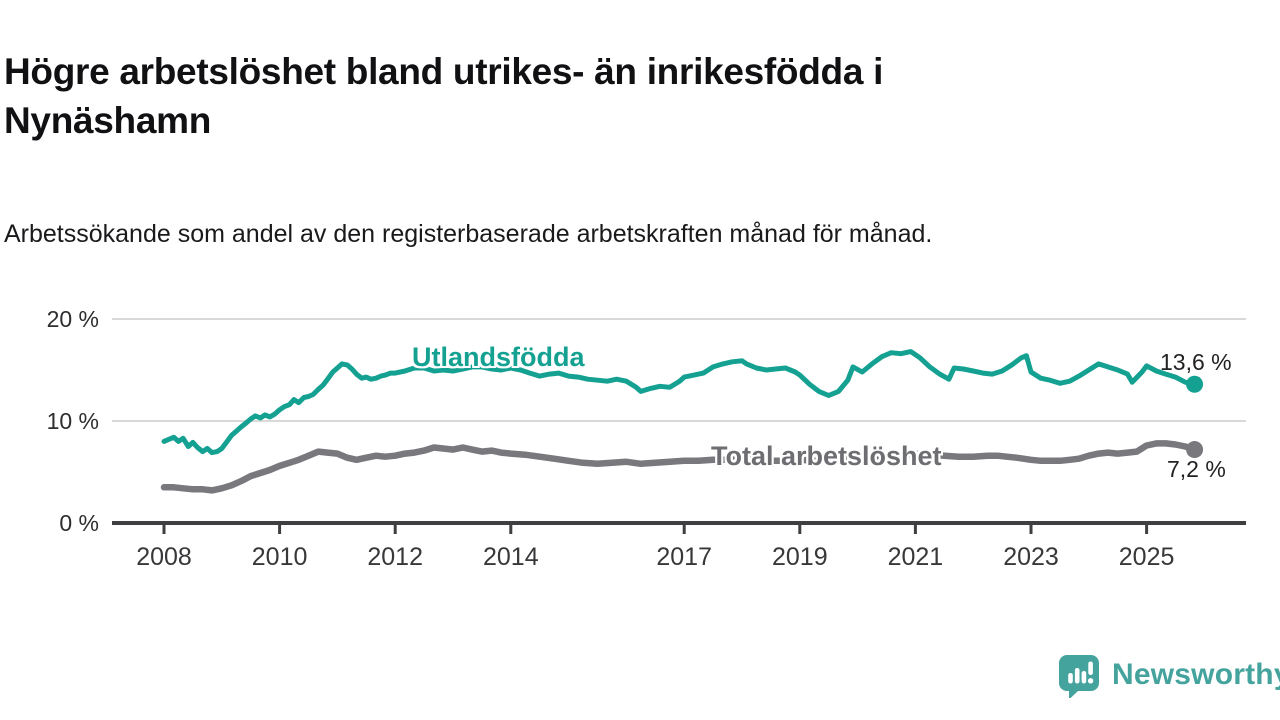  What do you see at coordinates (916, 557) in the screenshot?
I see `x-axis-tick-label: 2021` at bounding box center [916, 557].